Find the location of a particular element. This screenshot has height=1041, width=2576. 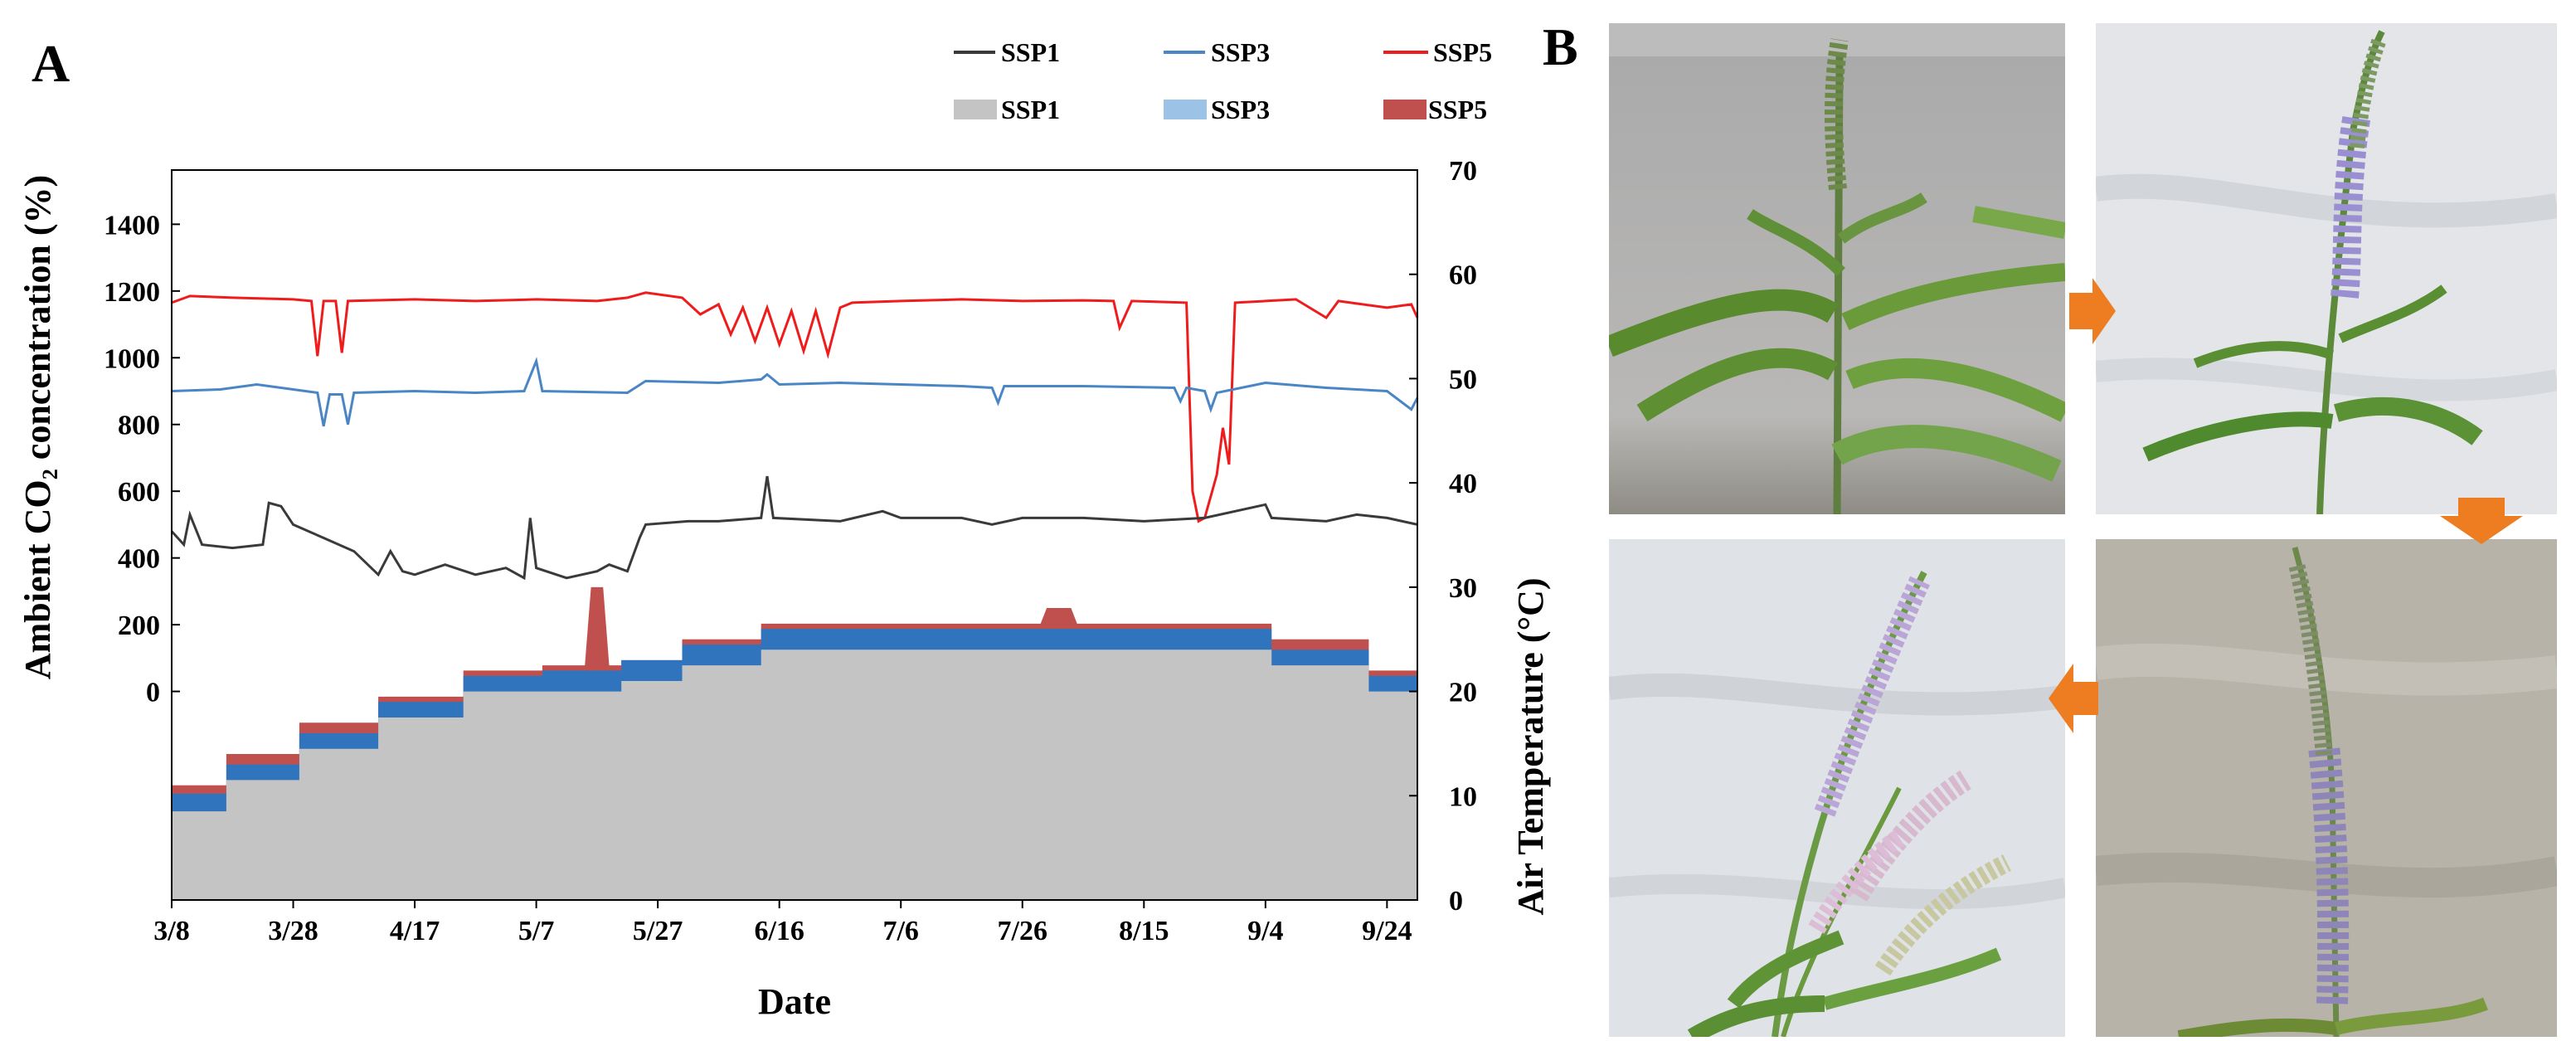

co2-line-ssp1 is located at coordinates (794, 528).